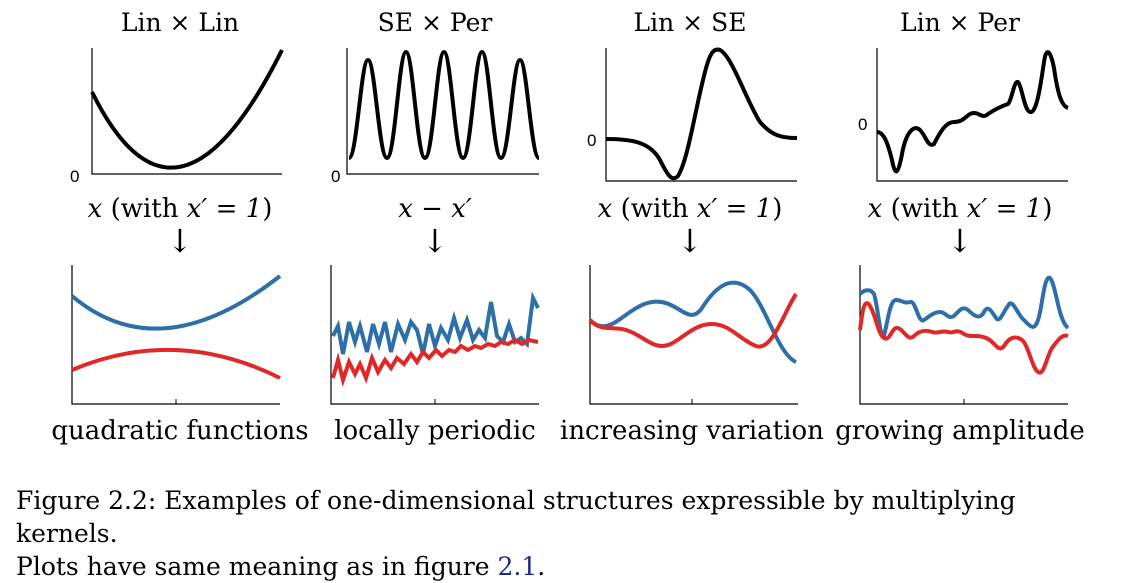  What do you see at coordinates (692, 431) in the screenshot?
I see `bottom-caption: increasing variation` at bounding box center [692, 431].